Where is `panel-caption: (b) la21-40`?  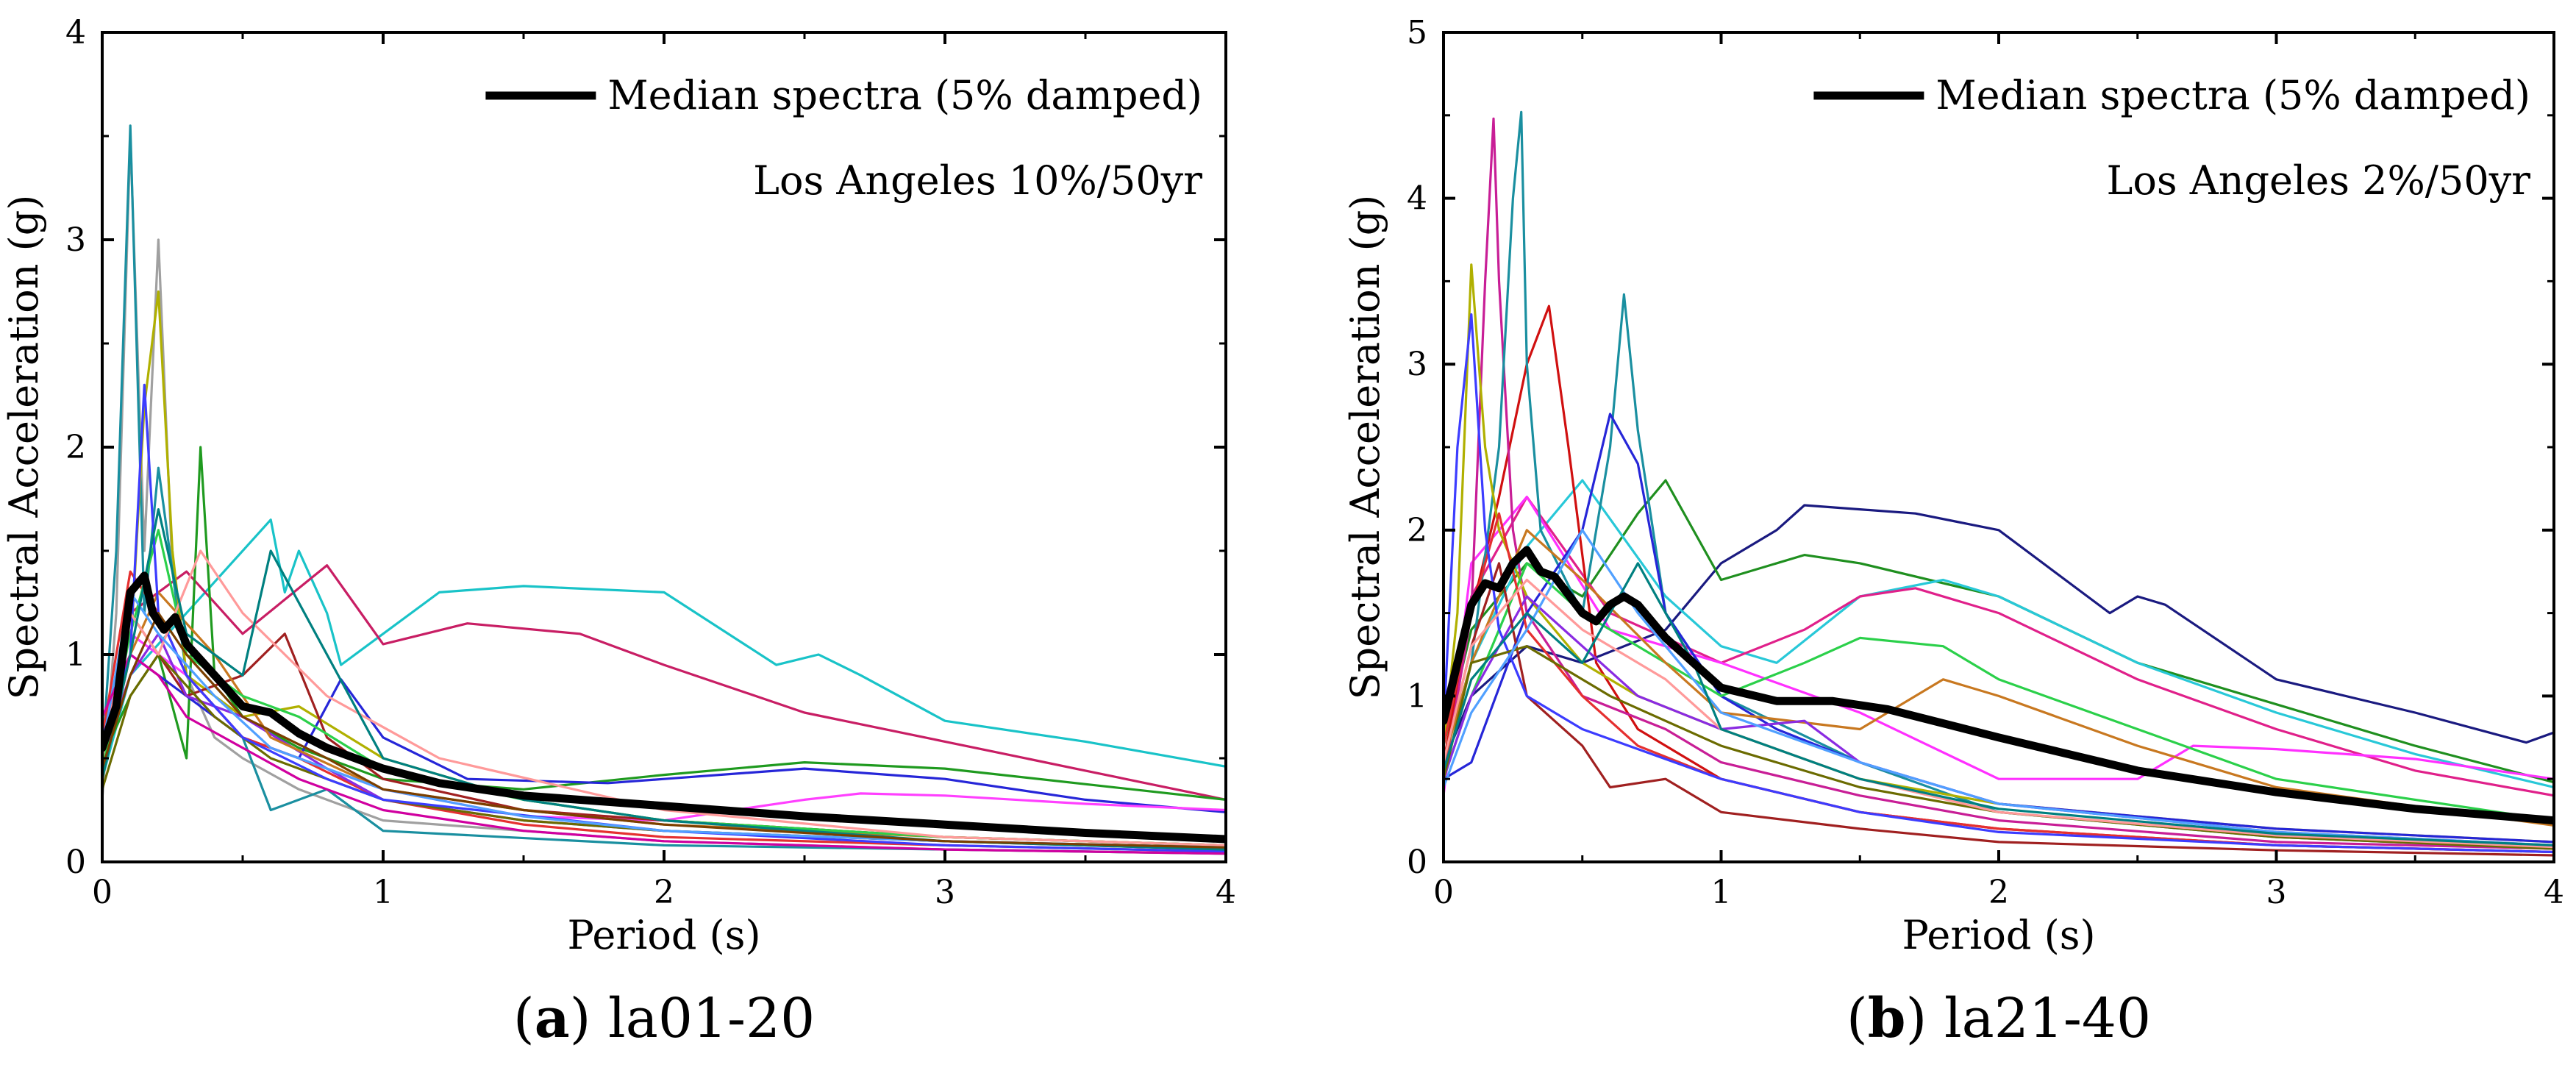
panel-caption: (b) la21-40 is located at coordinates (1999, 1019).